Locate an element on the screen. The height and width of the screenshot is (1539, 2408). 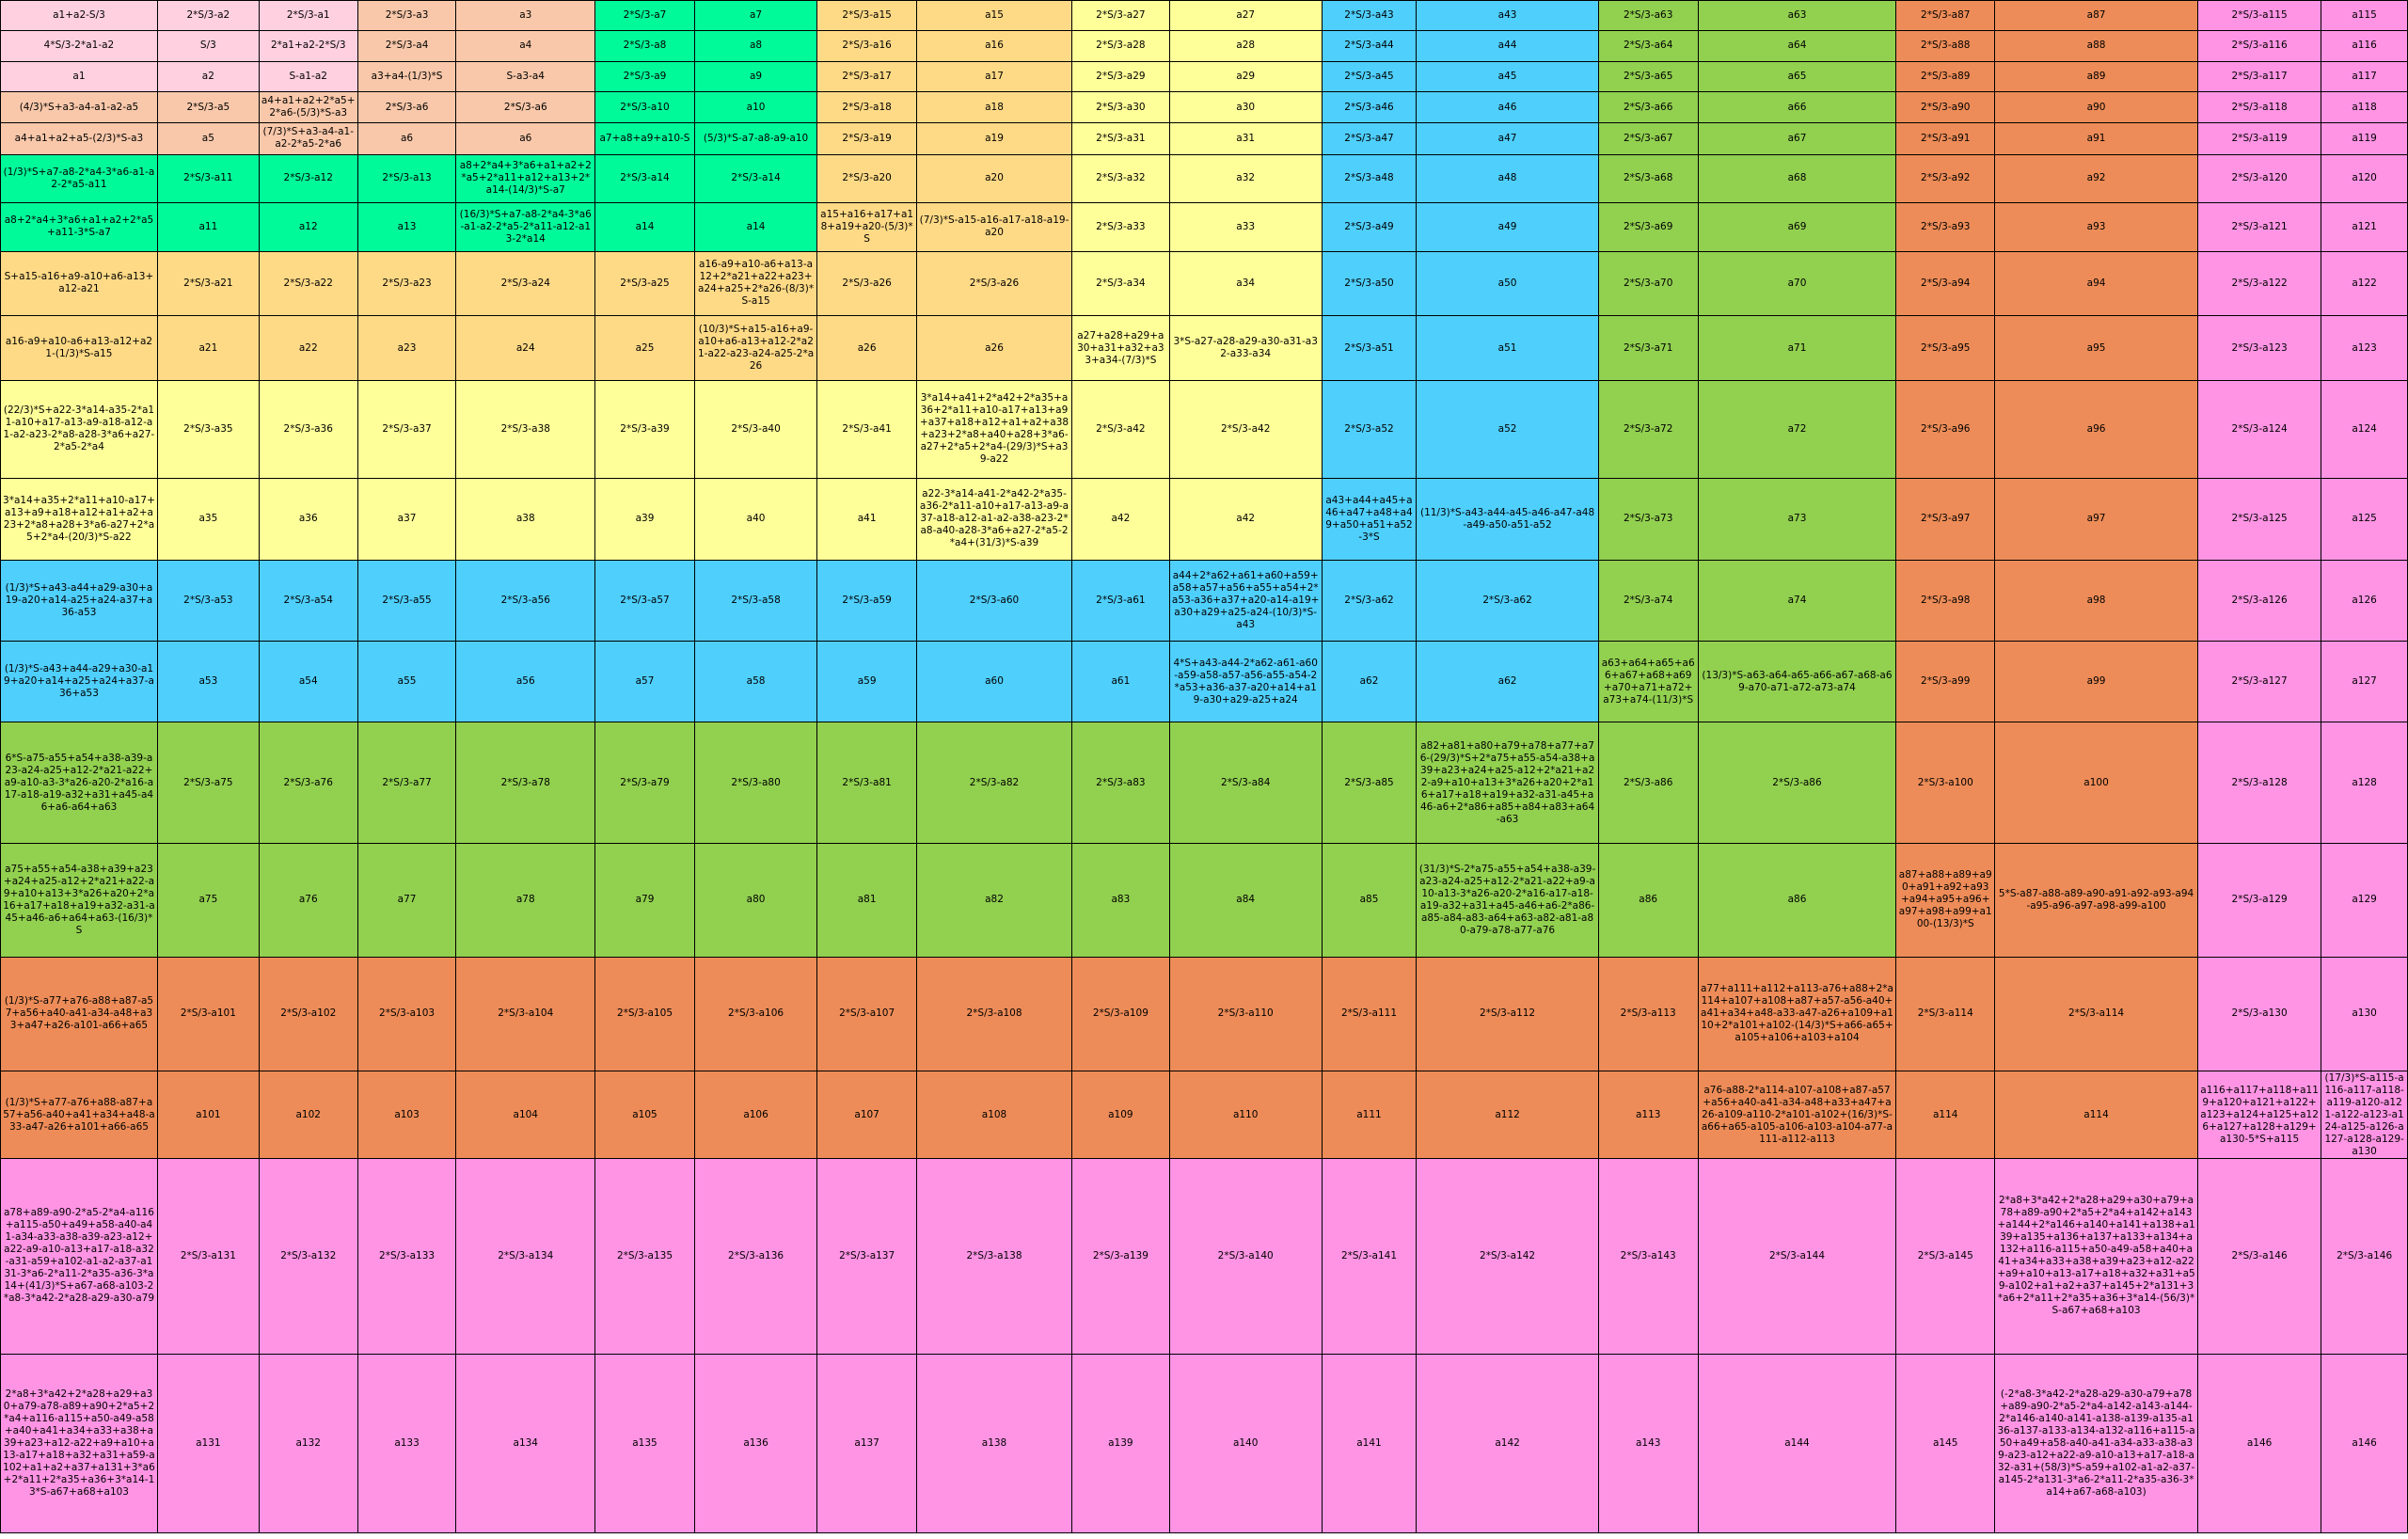
grid-cell: a101 is located at coordinates (208, 1115).